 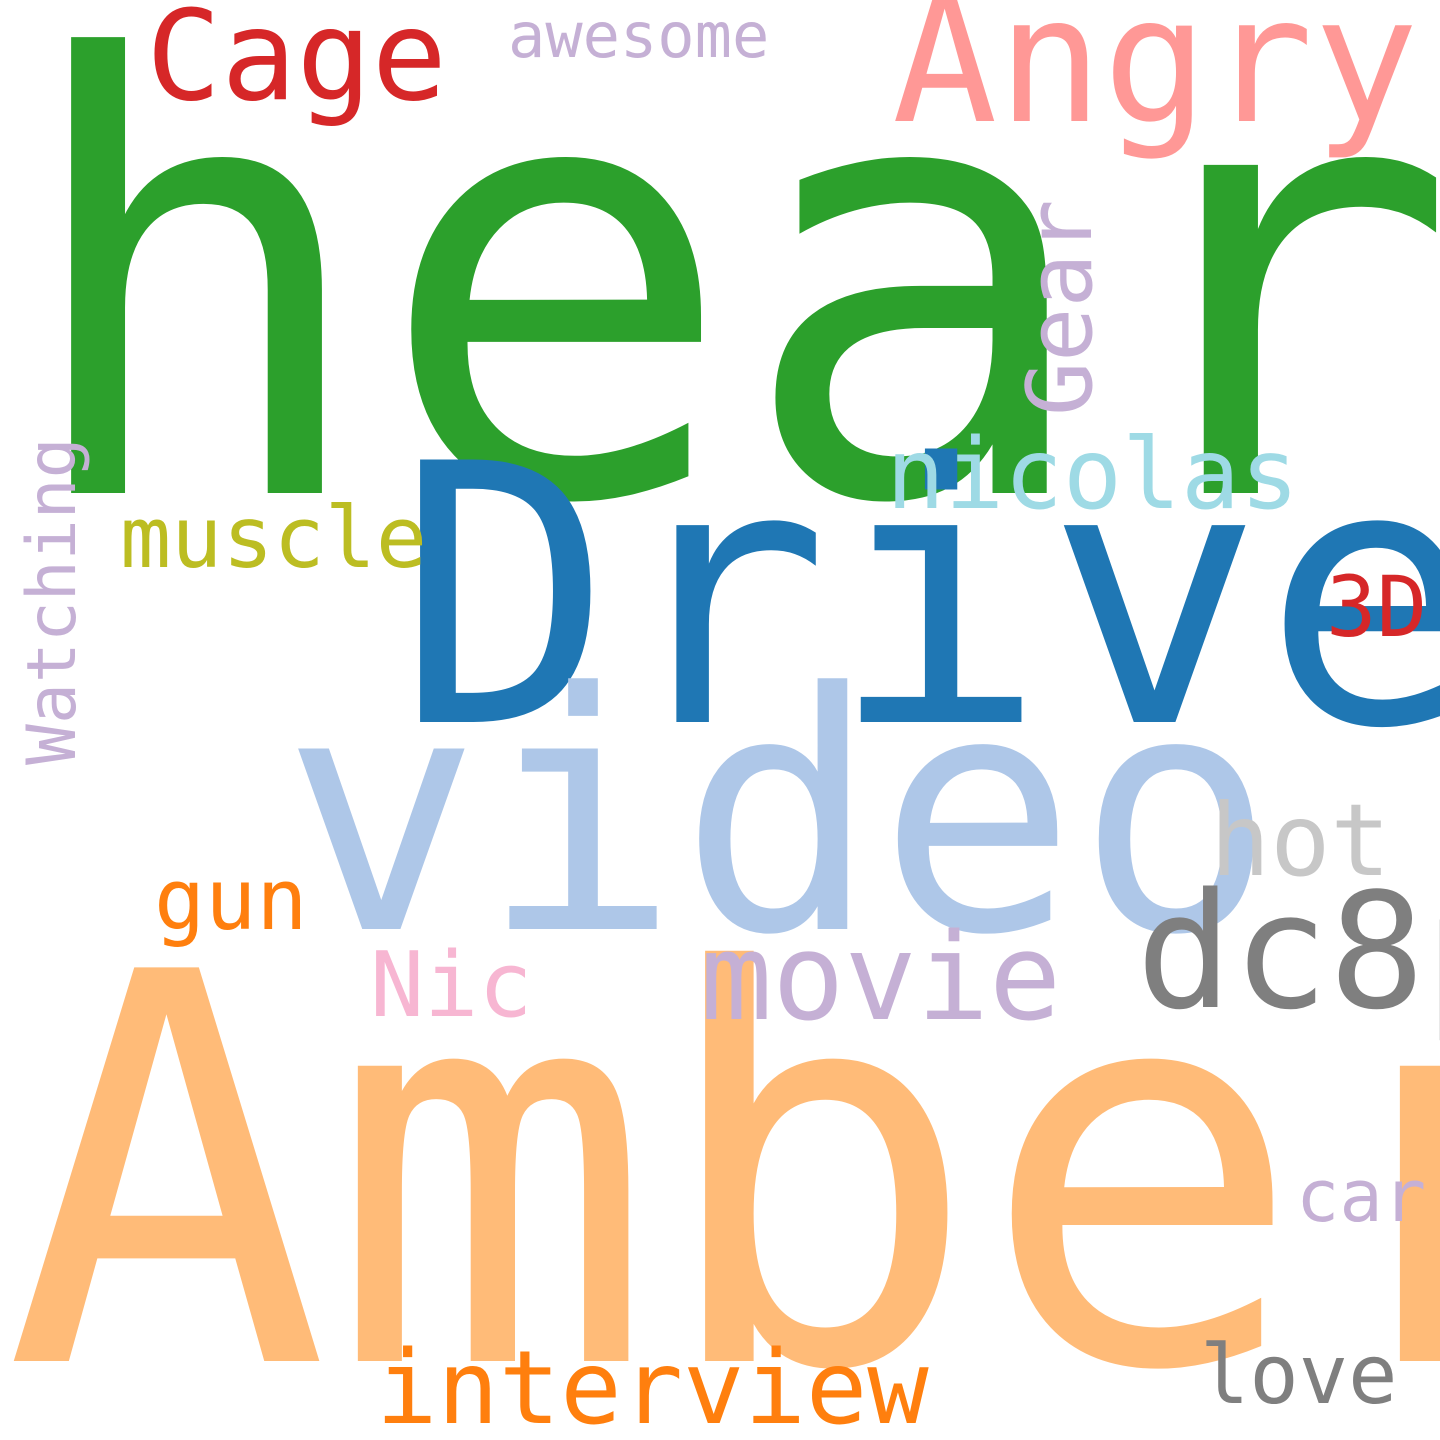 What do you see at coordinates (881, 978) in the screenshot?
I see `word-movie: movie` at bounding box center [881, 978].